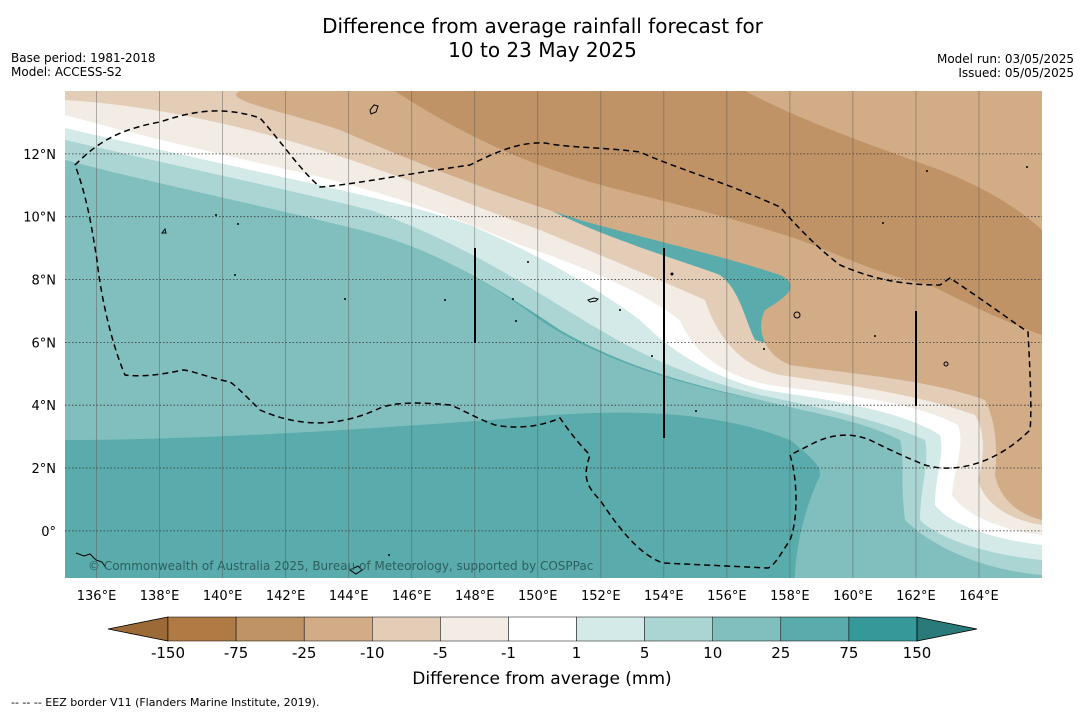  Describe the element at coordinates (168, 653) in the screenshot. I see `colorbar-tick-label: -150` at that location.